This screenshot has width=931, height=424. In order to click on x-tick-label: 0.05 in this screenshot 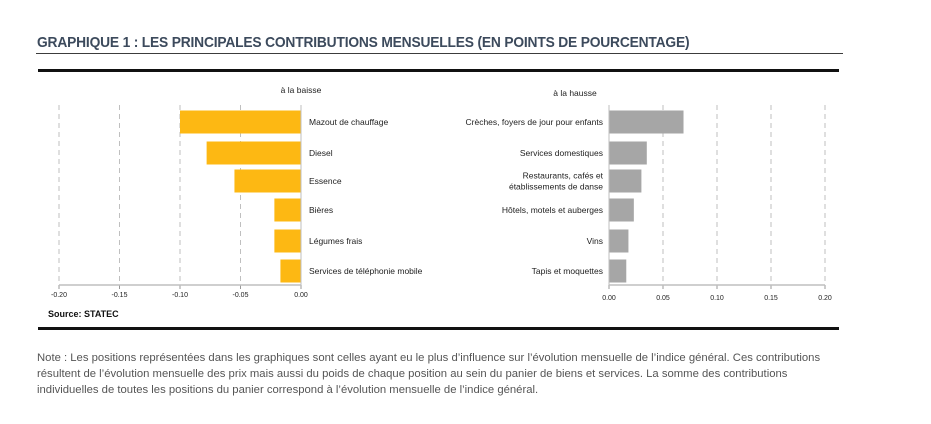, I will do `click(663, 298)`.